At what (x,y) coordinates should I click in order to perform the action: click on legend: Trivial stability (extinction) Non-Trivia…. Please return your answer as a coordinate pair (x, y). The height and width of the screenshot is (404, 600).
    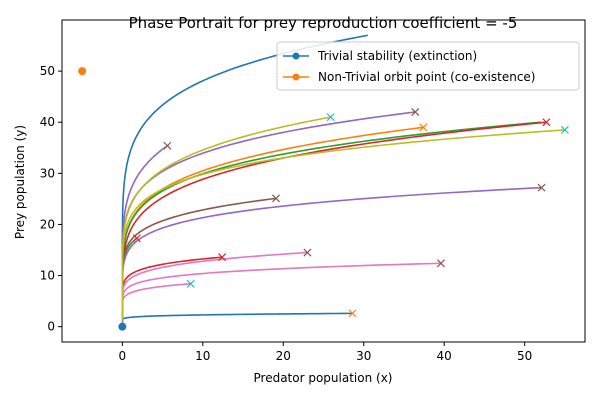
    Looking at the image, I should click on (428, 66).